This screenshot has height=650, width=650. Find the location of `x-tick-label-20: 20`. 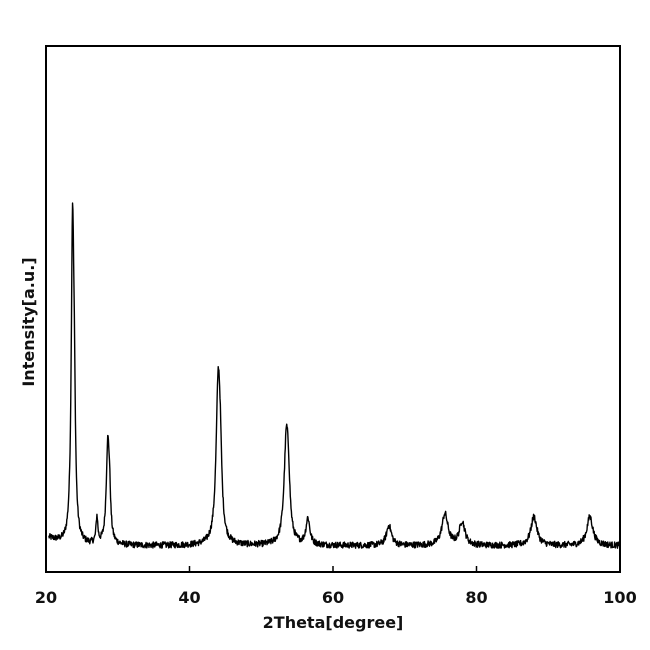

x-tick-label-20: 20 is located at coordinates (46, 597).